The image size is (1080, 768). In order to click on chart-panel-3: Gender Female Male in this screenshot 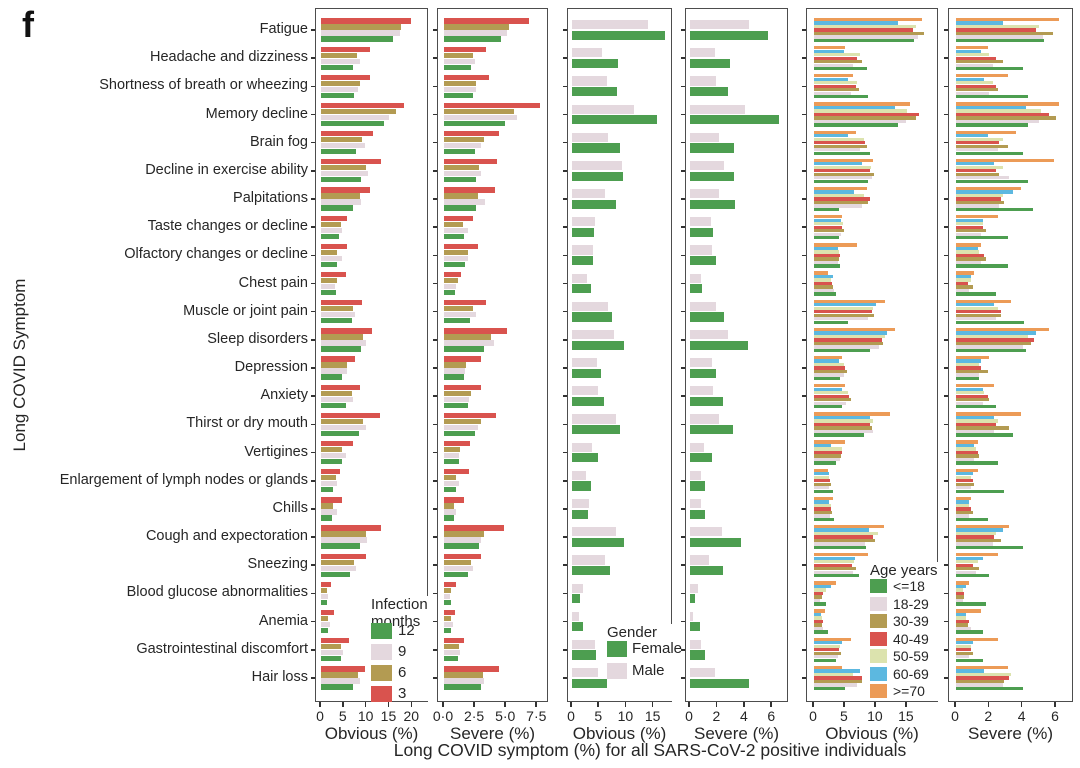, I will do `click(622, 355)`.